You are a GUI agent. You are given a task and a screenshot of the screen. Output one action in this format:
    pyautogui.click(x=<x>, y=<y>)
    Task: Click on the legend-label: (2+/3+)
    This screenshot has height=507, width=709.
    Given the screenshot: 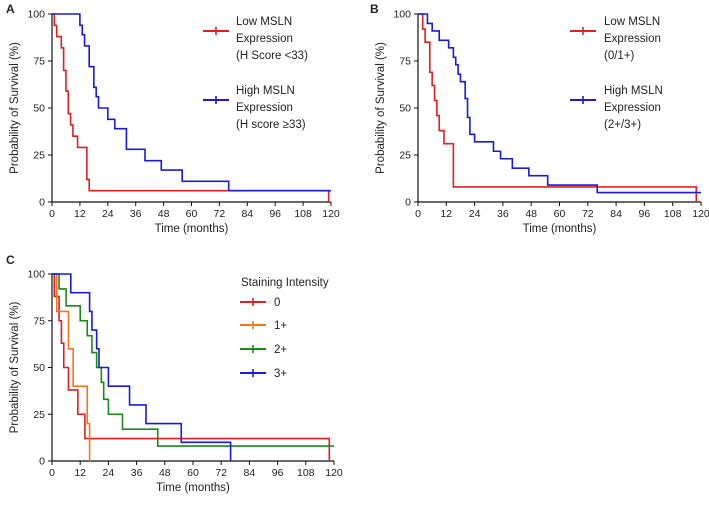 What is the action you would take?
    pyautogui.click(x=622, y=125)
    